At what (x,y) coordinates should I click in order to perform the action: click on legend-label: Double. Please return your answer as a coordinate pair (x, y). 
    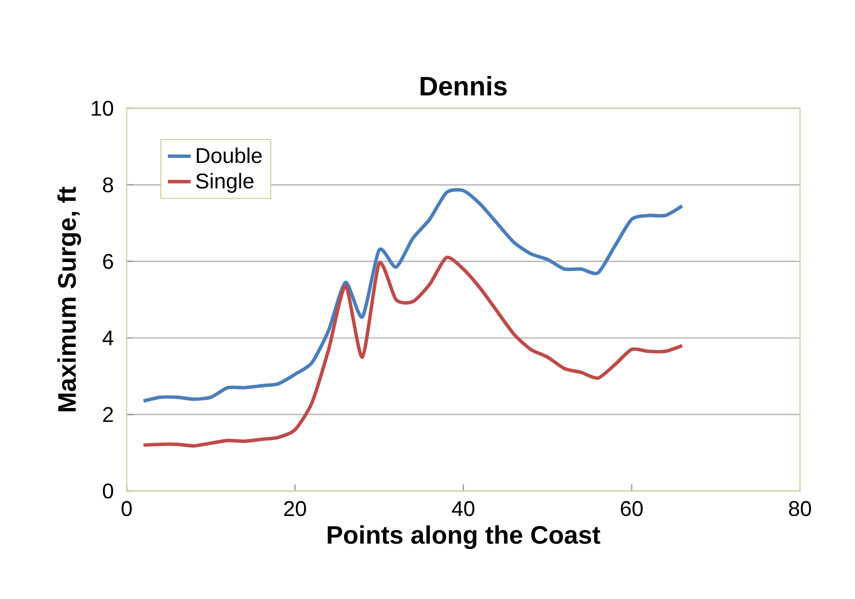
    Looking at the image, I should click on (229, 155).